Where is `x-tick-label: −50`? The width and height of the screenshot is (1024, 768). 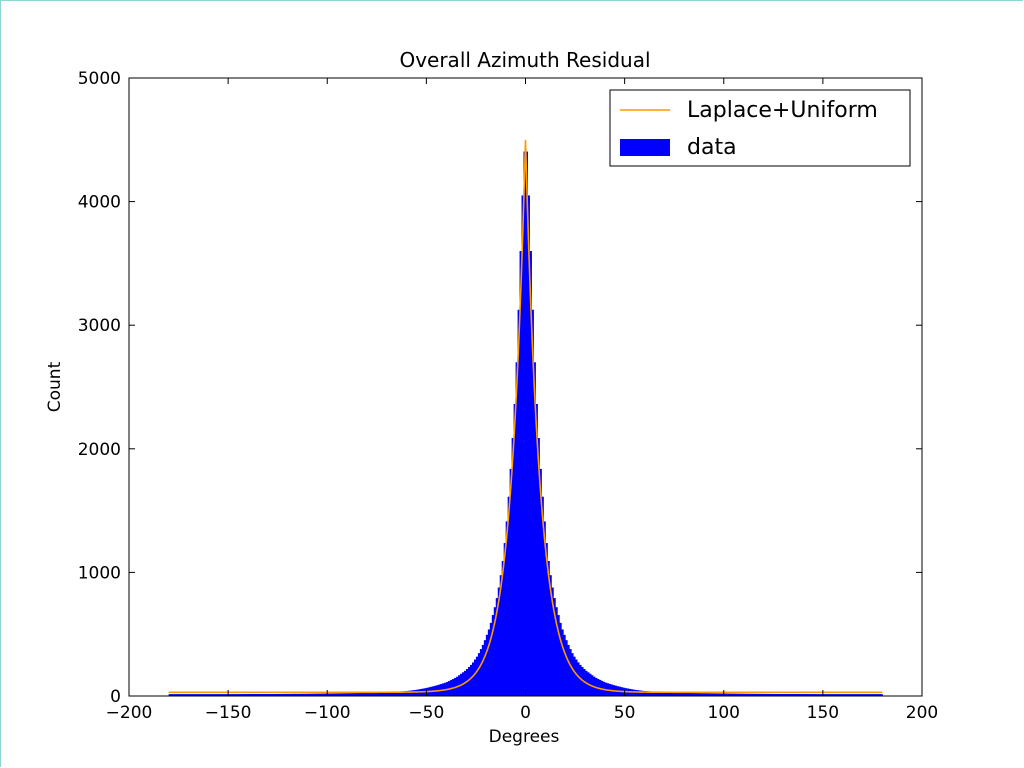
x-tick-label: −50 is located at coordinates (426, 713).